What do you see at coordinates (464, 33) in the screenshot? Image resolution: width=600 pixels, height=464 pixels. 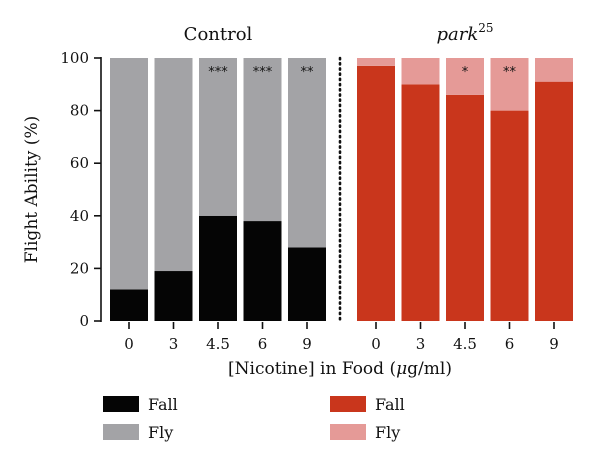 I see `group-title-1: park25` at bounding box center [464, 33].